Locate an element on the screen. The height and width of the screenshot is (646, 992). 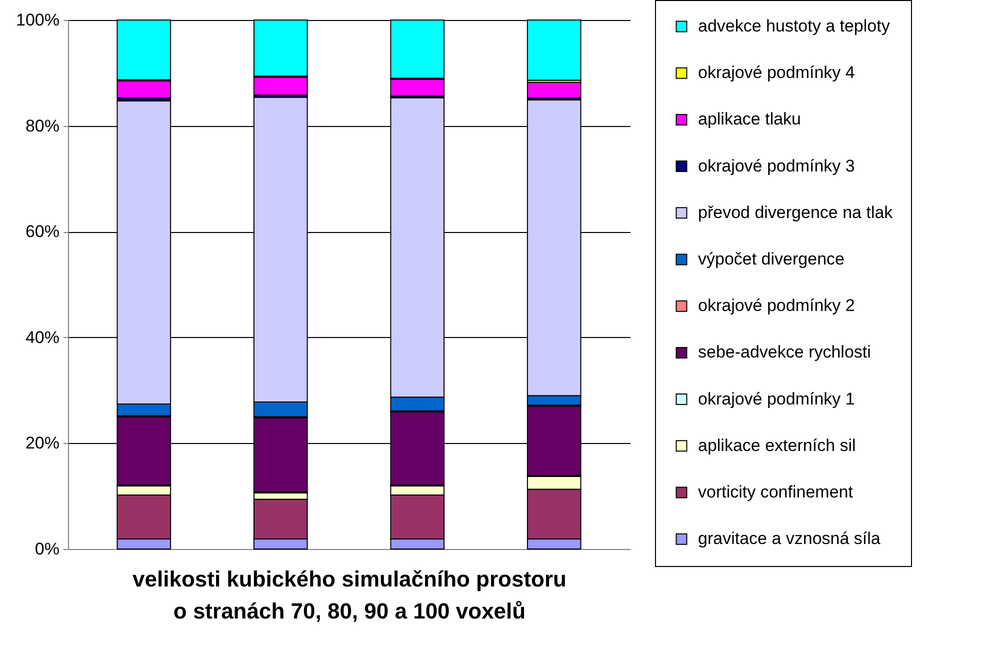
legend-label: vorticity confinement is located at coordinates (776, 492).